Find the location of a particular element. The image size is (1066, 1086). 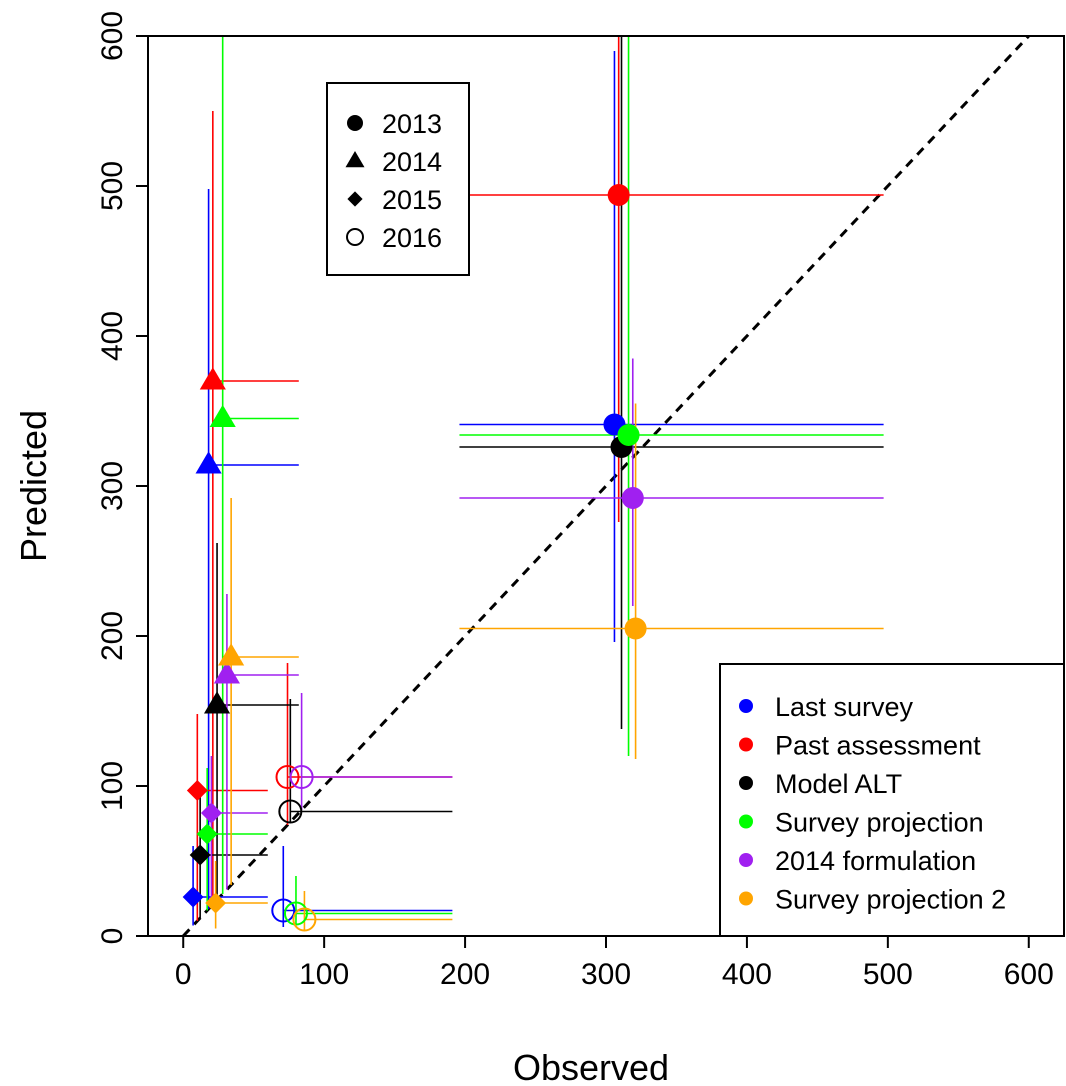

past-assessment-2013-point is located at coordinates (618, 195).